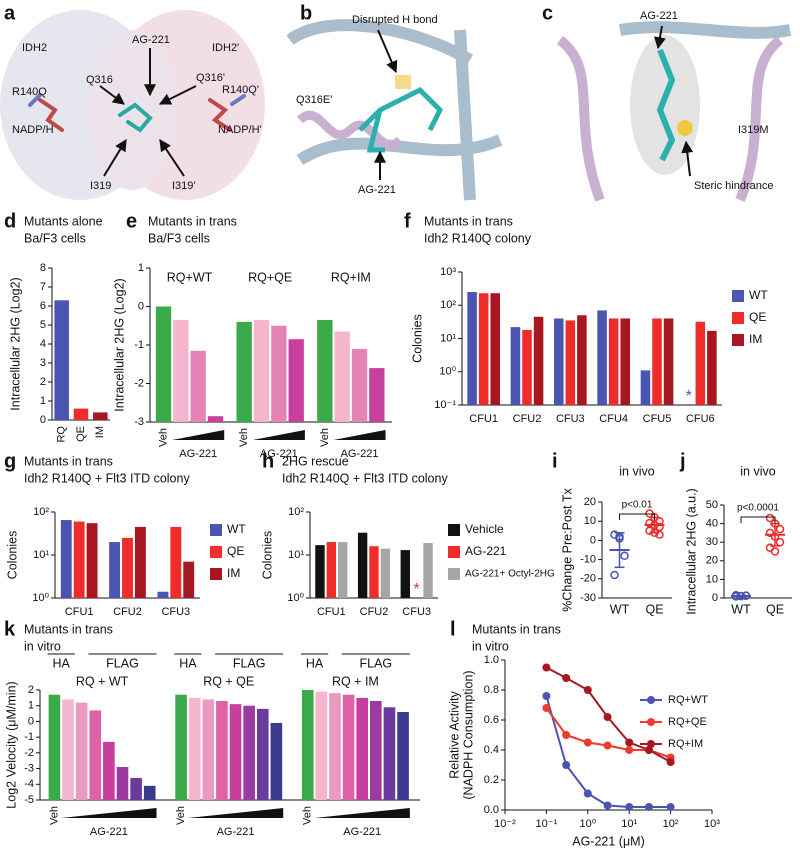 This screenshot has height=855, width=800. Describe the element at coordinates (491, 780) in the screenshot. I see `y-tick-label: 0.2` at that location.